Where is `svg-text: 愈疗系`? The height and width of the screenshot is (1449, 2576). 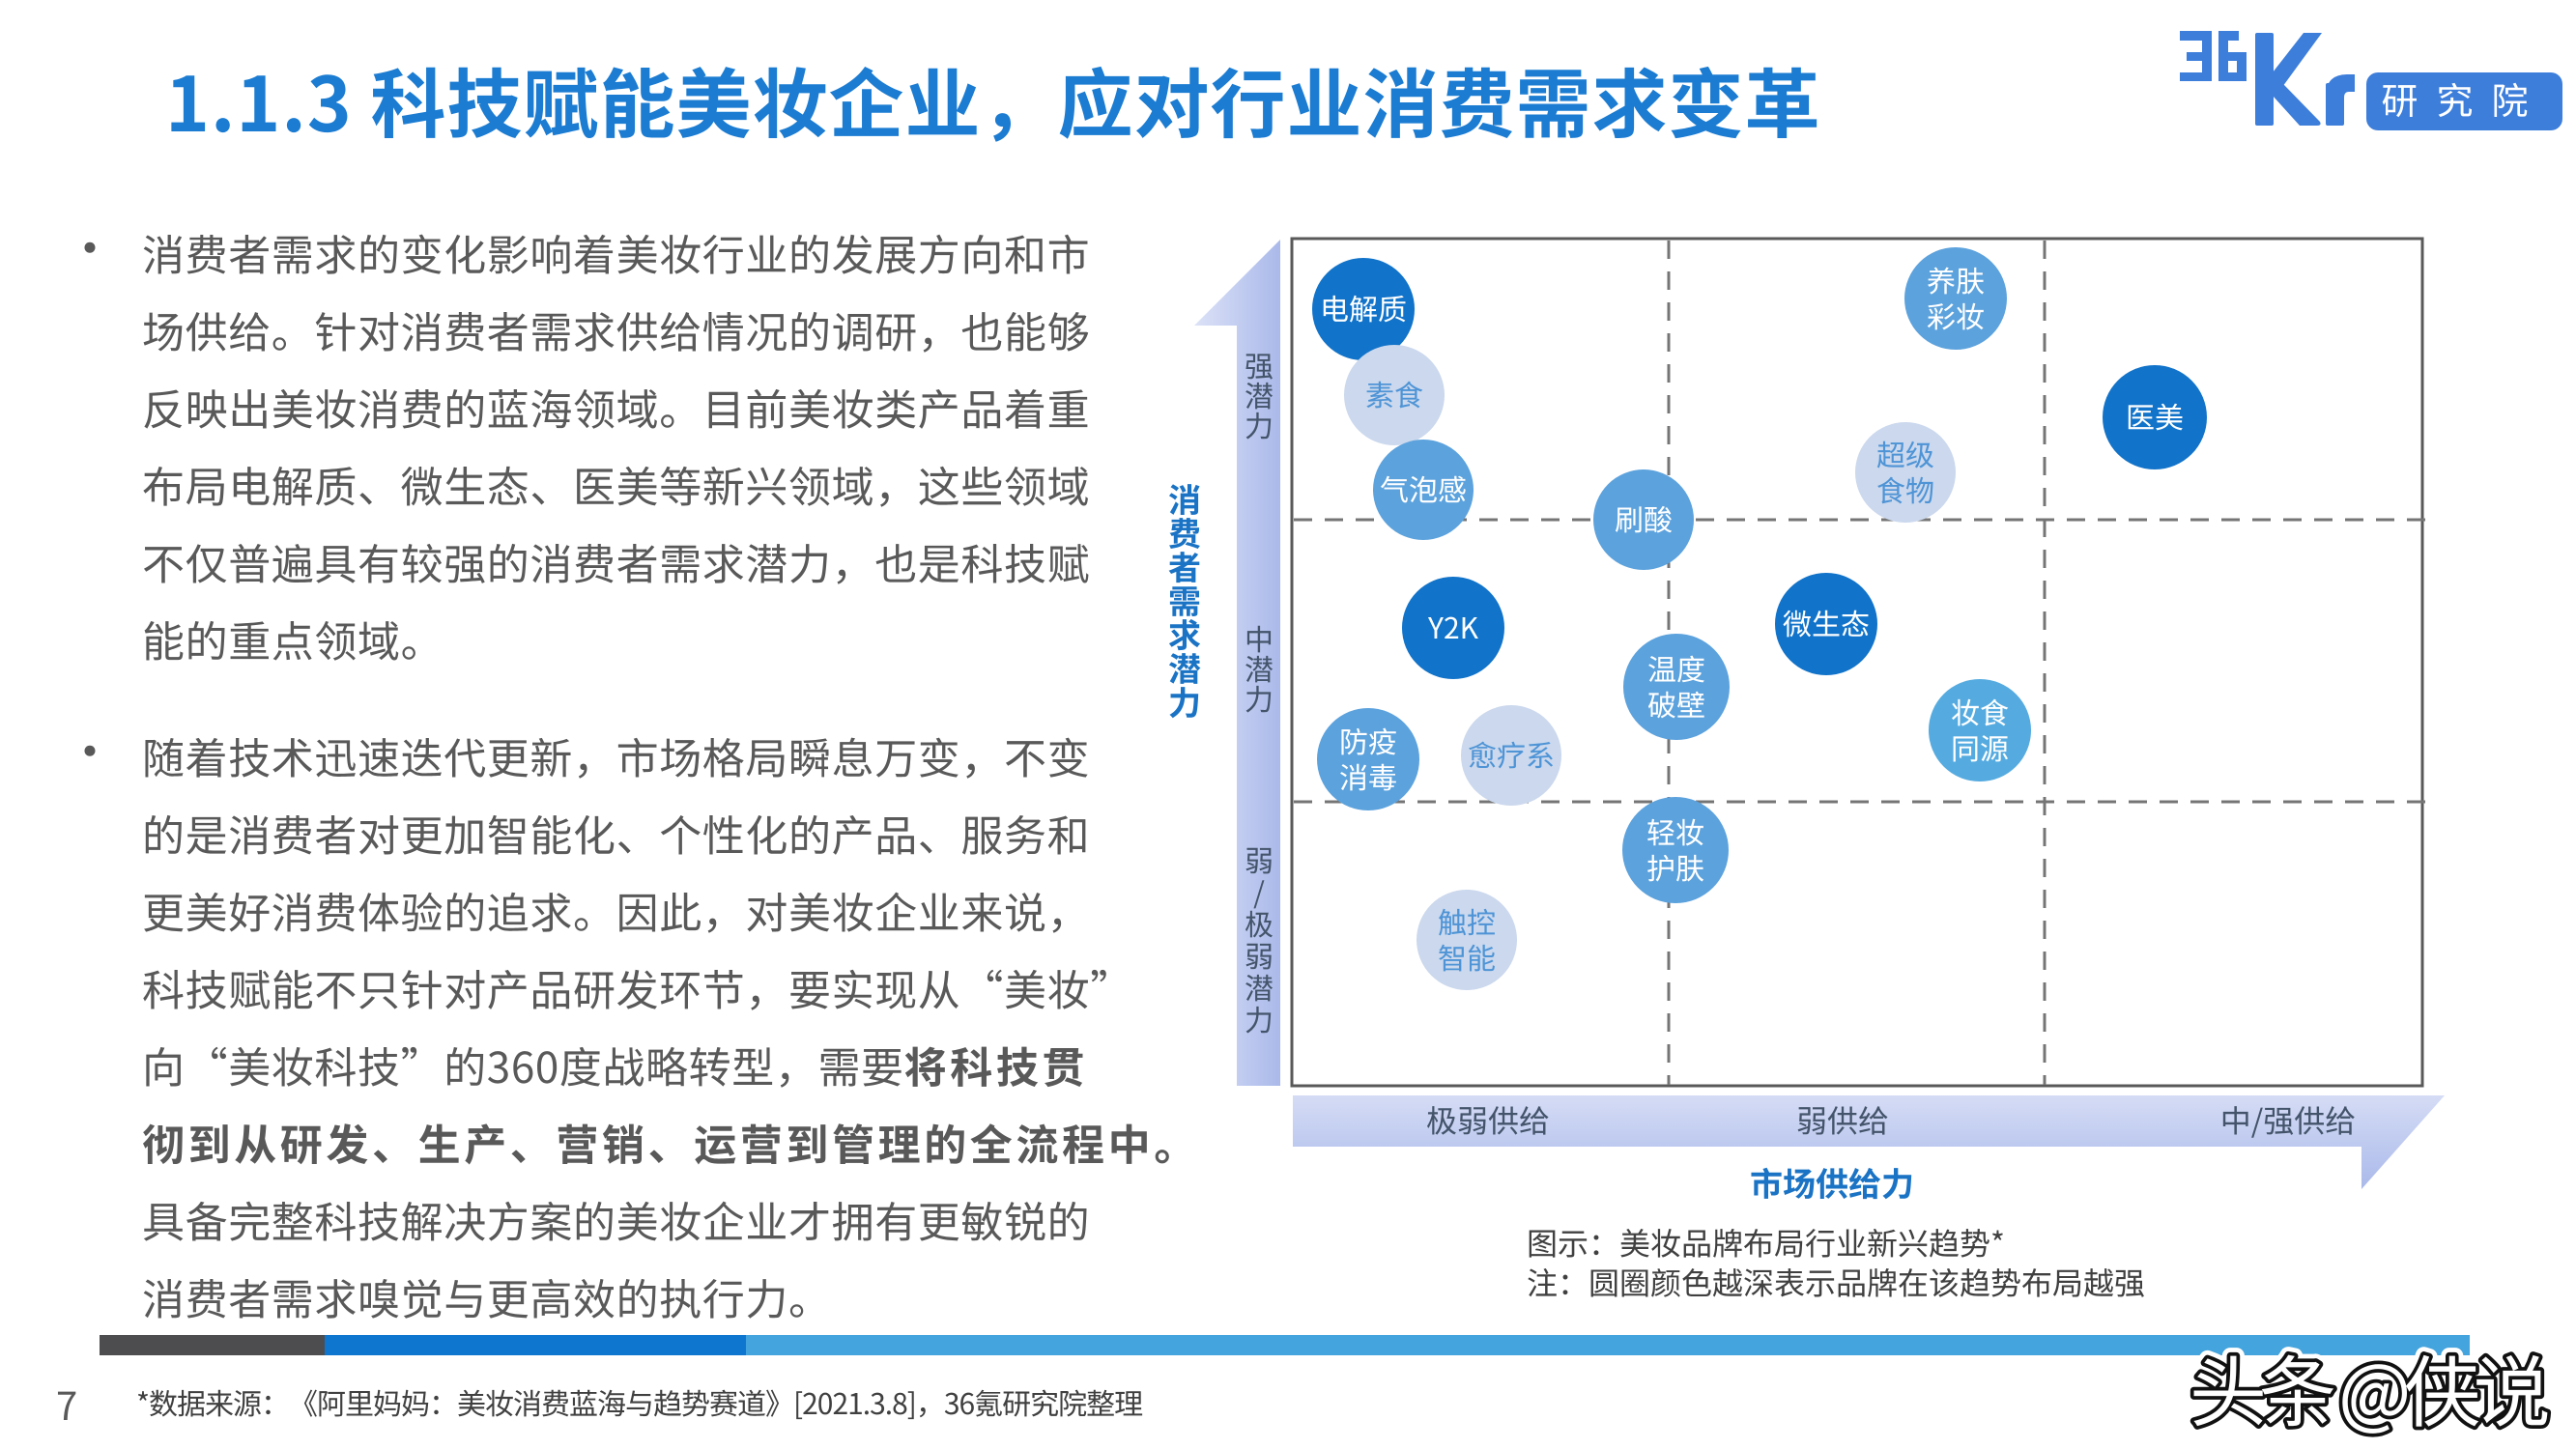
svg-text: 愈疗系 is located at coordinates (1512, 753).